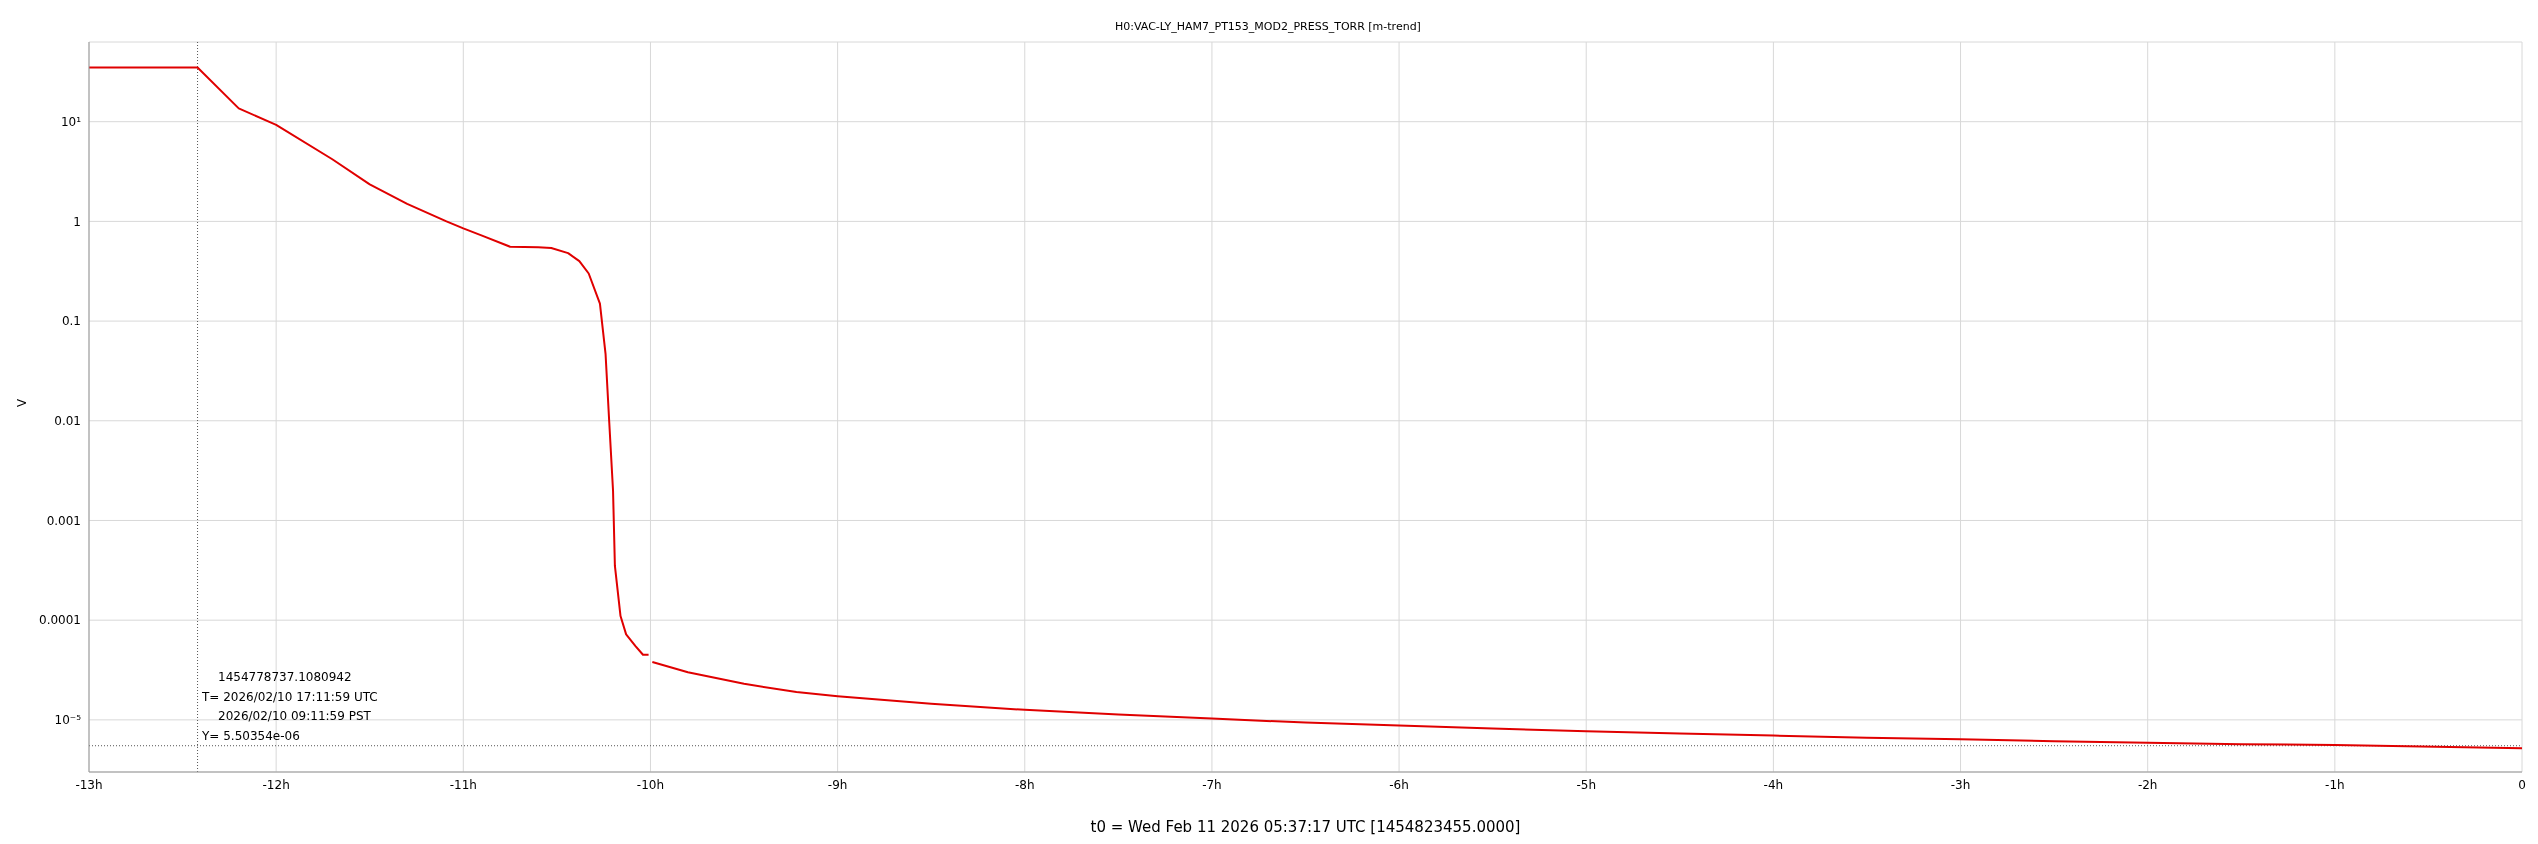 The image size is (2538, 844). What do you see at coordinates (276, 784) in the screenshot?
I see `x-tick-label: -12h` at bounding box center [276, 784].